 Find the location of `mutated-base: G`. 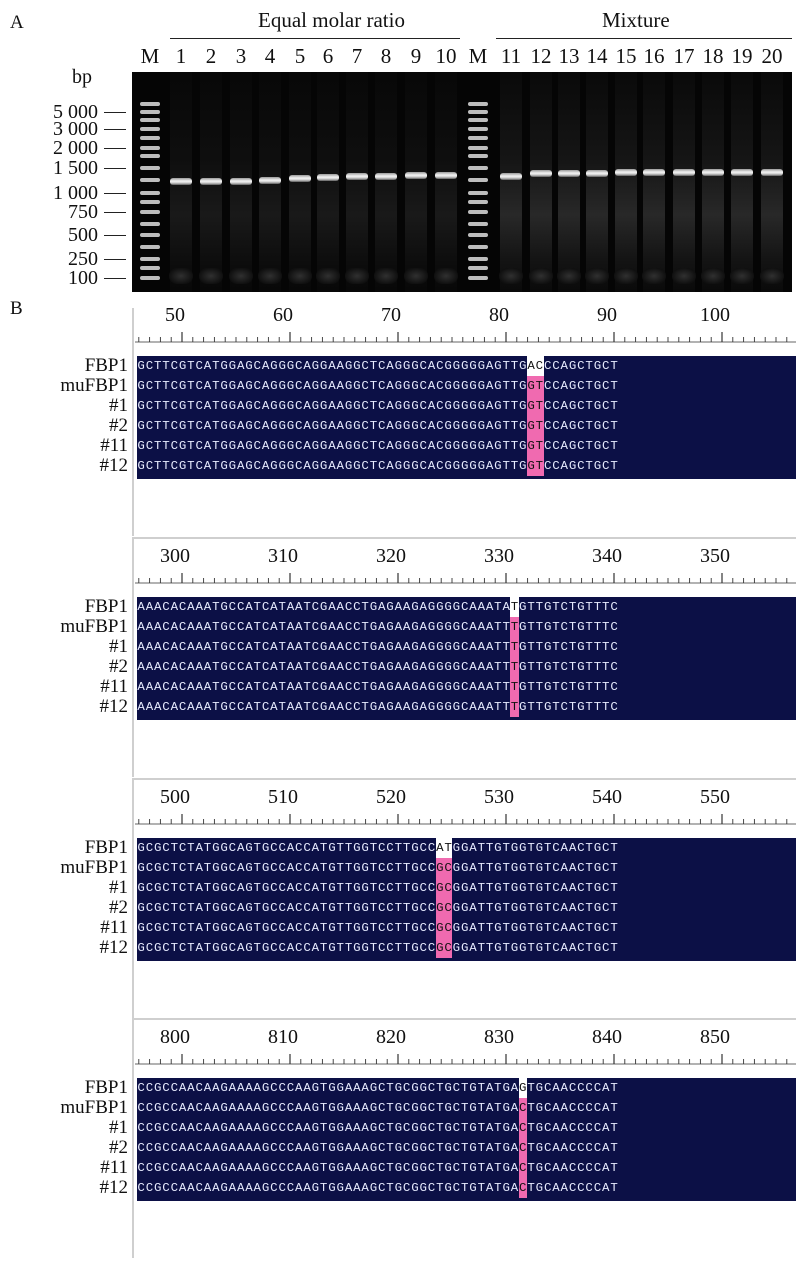

mutated-base: G is located at coordinates (439, 888).